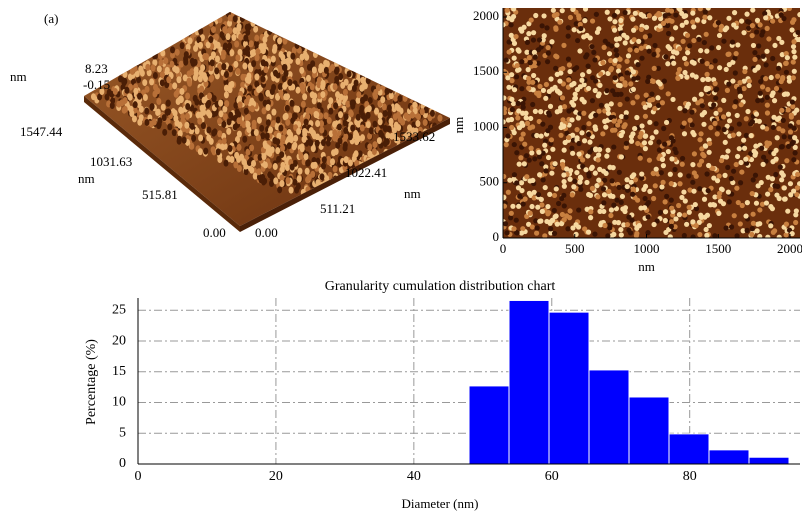 The image size is (802, 514). Describe the element at coordinates (337, 208) in the screenshot. I see `right-axis-label: 511.21` at that location.